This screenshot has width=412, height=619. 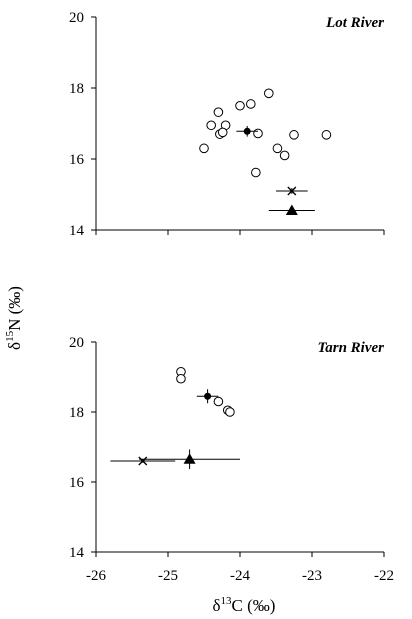 I want to click on x-tick-label: -26, so click(x=96, y=576).